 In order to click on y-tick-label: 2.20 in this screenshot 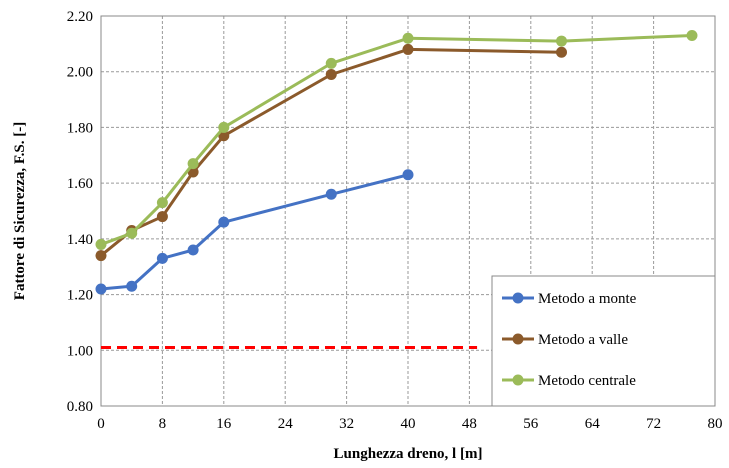, I will do `click(80, 17)`.